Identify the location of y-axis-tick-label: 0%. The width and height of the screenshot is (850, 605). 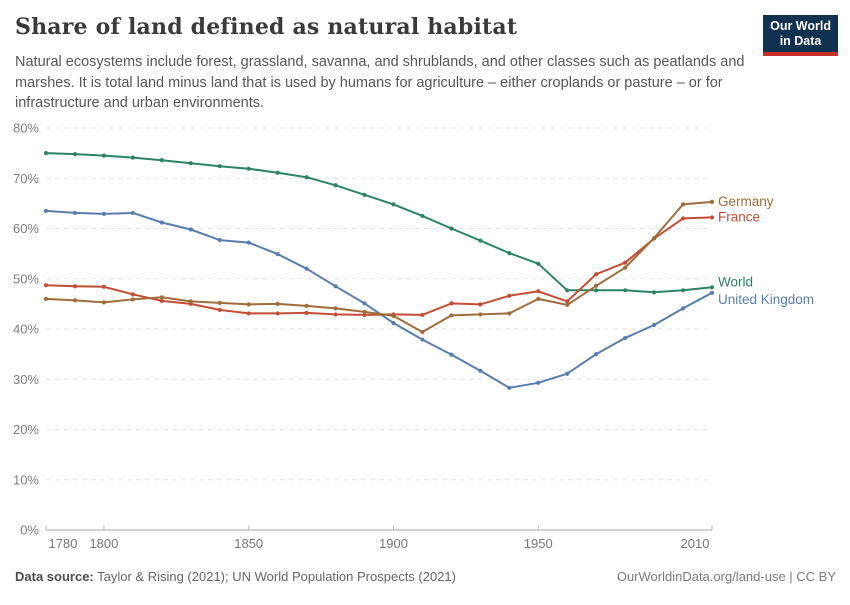
(29, 530).